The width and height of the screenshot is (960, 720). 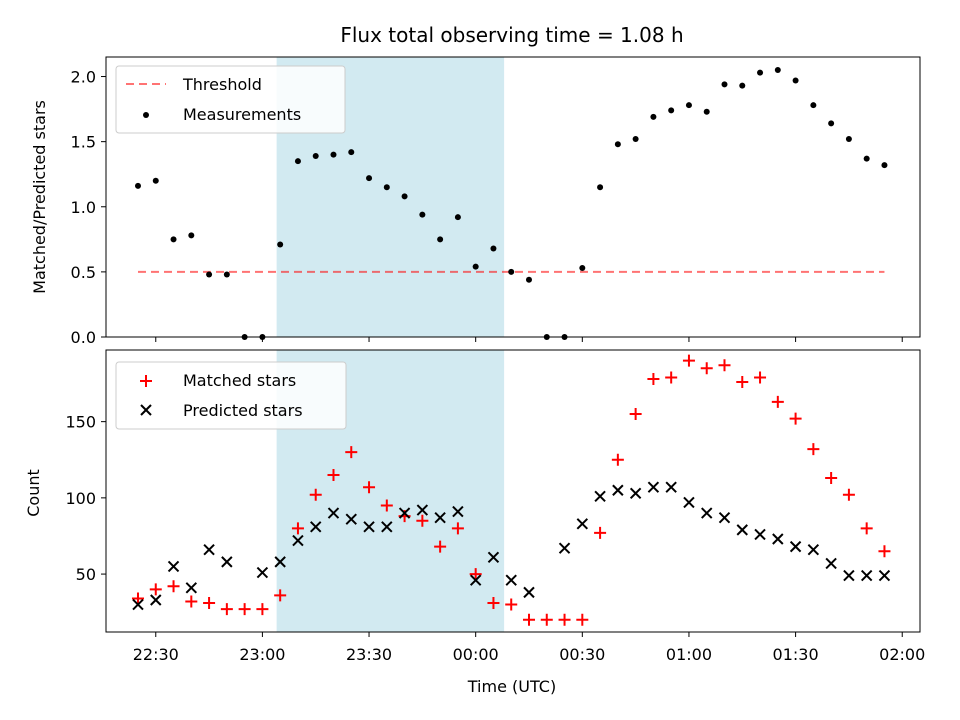 I want to click on top-y-tick-label: 1.5, so click(x=83, y=142).